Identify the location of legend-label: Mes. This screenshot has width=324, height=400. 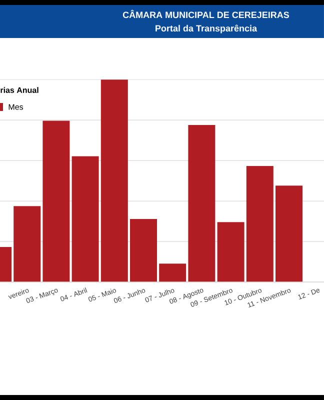
(16, 107).